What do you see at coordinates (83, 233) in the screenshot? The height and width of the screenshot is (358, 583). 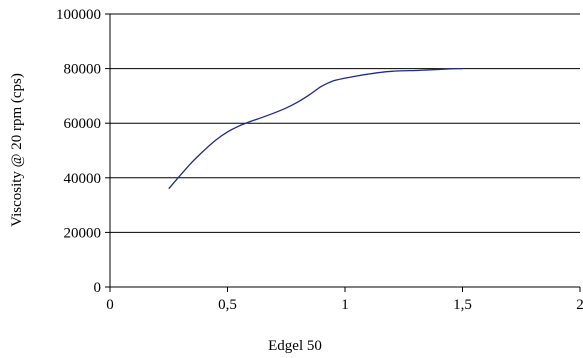 I see `y-tick-label: 20000` at bounding box center [83, 233].